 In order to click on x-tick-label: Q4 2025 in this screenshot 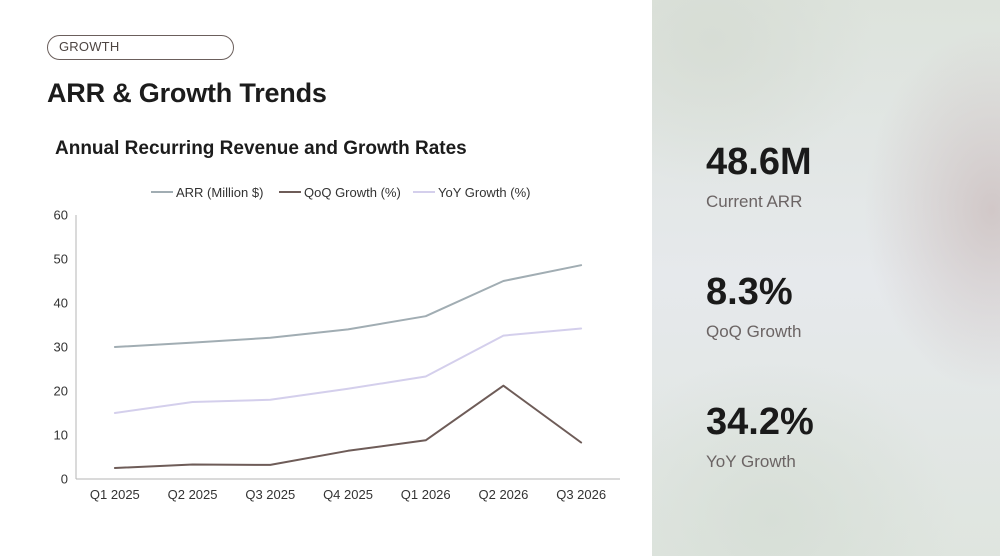, I will do `click(348, 494)`.